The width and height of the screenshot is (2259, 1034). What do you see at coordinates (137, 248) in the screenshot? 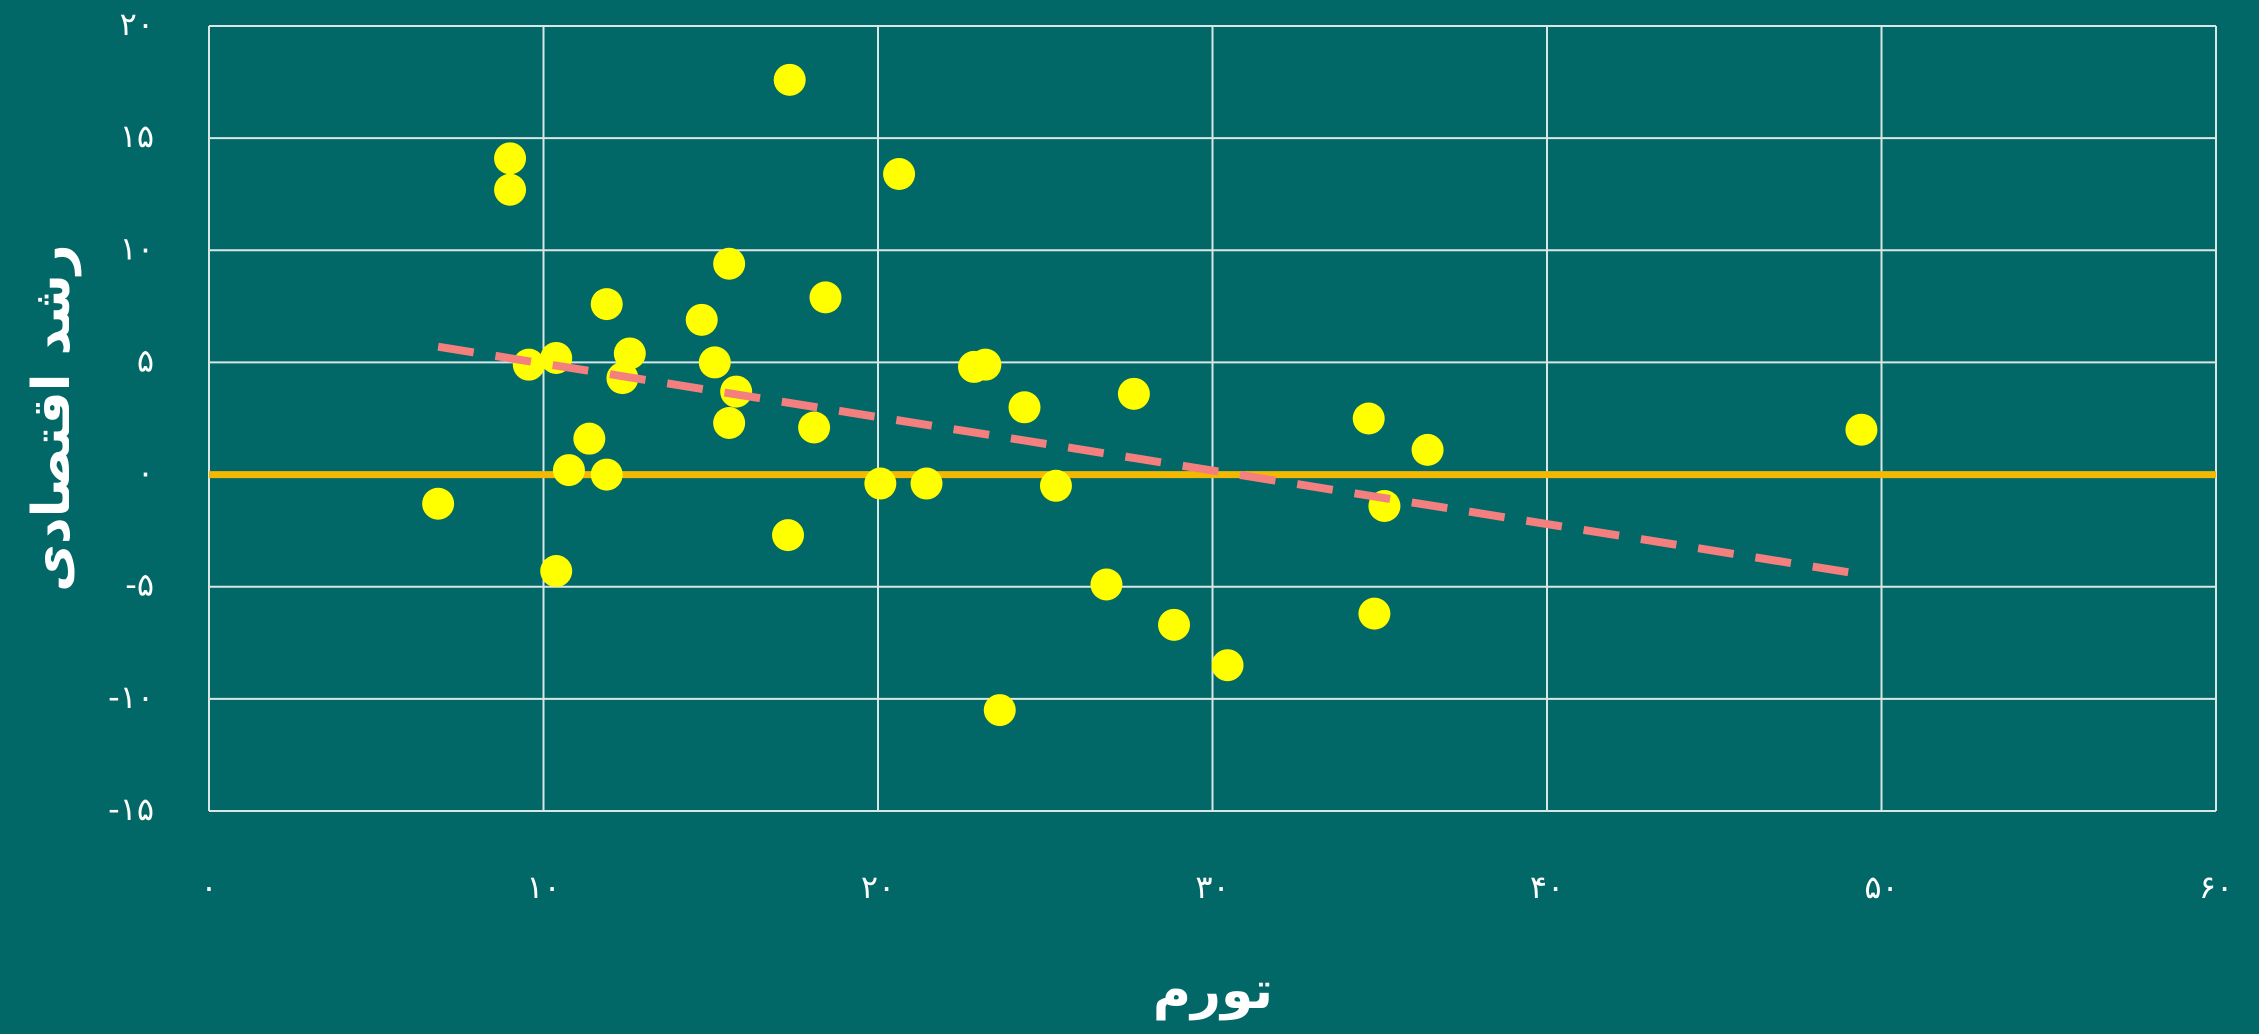
I see `y-tick-label: ۱۰` at bounding box center [137, 248].